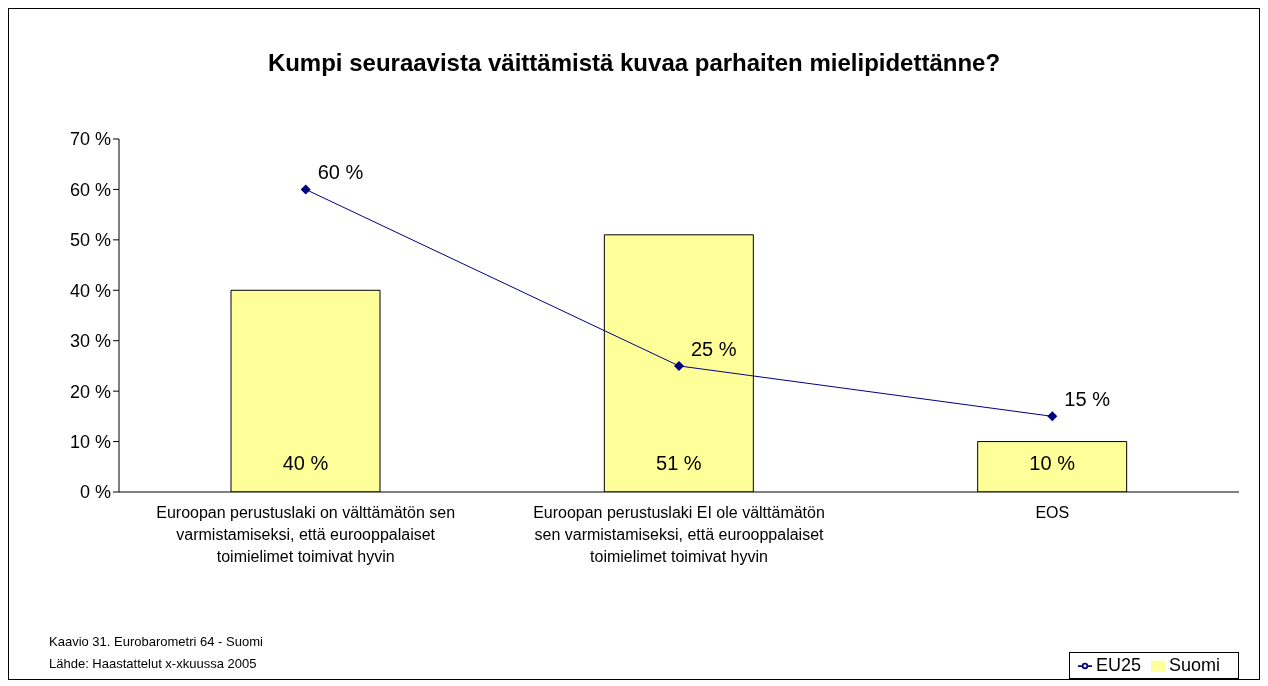 This screenshot has width=1268, height=686. What do you see at coordinates (1194, 665) in the screenshot?
I see `legend-label: Suomi` at bounding box center [1194, 665].